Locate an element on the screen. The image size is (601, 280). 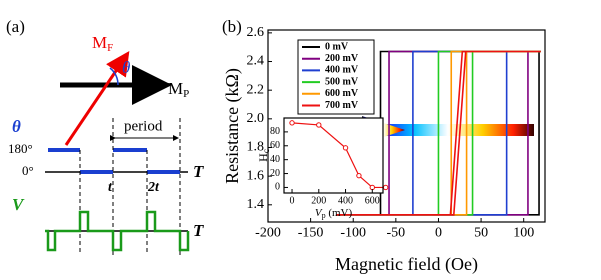
time-label-1: T is located at coordinates (198, 171).